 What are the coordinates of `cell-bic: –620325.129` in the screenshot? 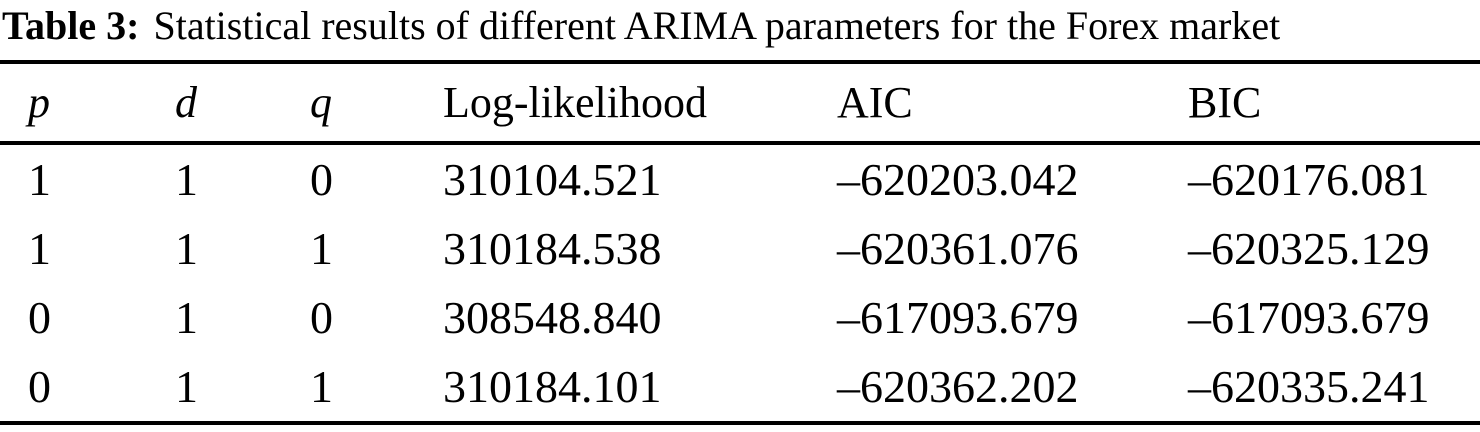 It's located at (1309, 248).